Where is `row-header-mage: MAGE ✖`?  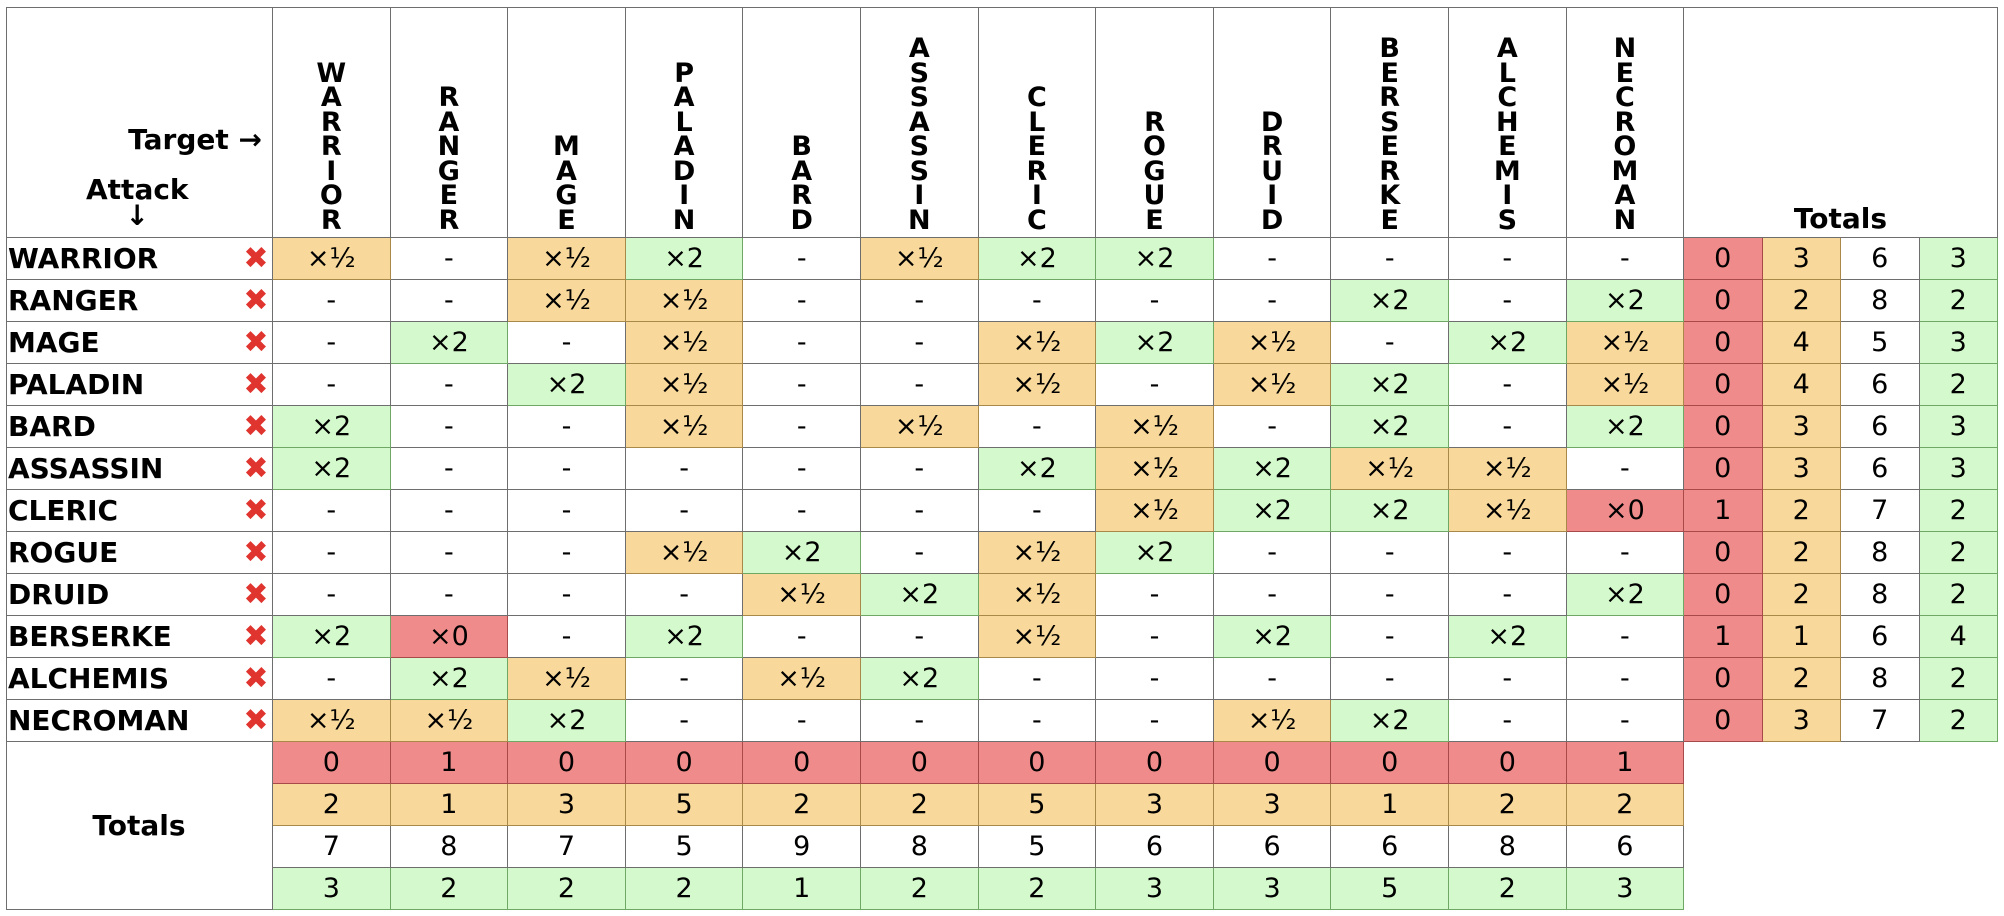
row-header-mage: MAGE ✖ is located at coordinates (139, 343).